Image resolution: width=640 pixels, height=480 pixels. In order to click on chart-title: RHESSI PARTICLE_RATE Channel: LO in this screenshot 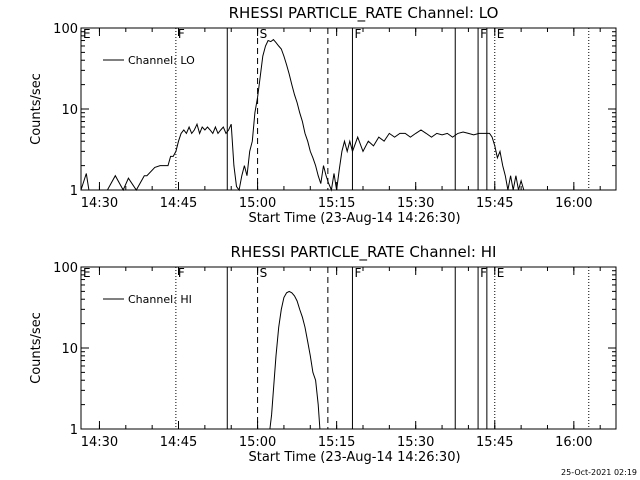, I will do `click(364, 13)`.